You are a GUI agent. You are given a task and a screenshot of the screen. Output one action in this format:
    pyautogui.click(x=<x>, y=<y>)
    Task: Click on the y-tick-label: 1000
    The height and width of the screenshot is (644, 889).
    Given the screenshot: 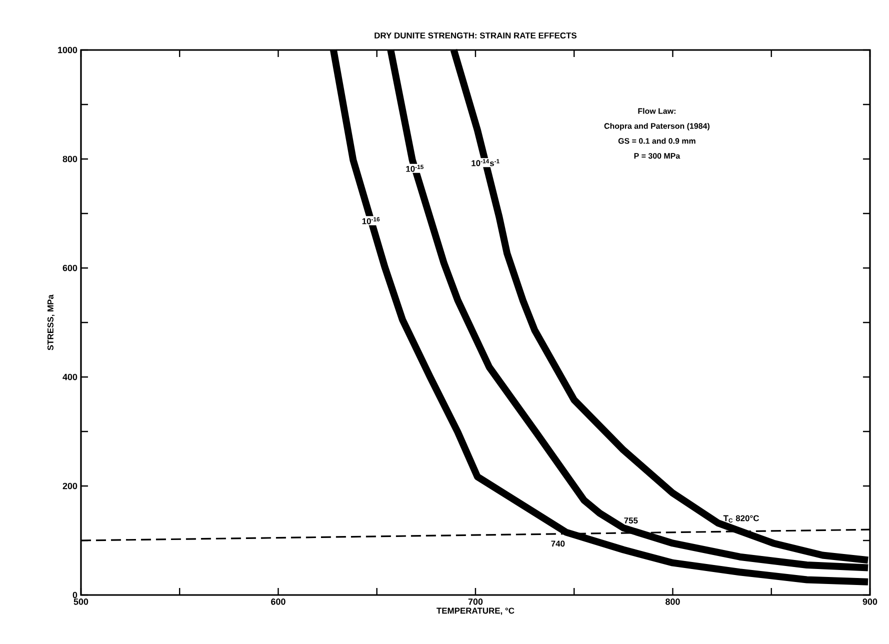 What is the action you would take?
    pyautogui.click(x=68, y=50)
    